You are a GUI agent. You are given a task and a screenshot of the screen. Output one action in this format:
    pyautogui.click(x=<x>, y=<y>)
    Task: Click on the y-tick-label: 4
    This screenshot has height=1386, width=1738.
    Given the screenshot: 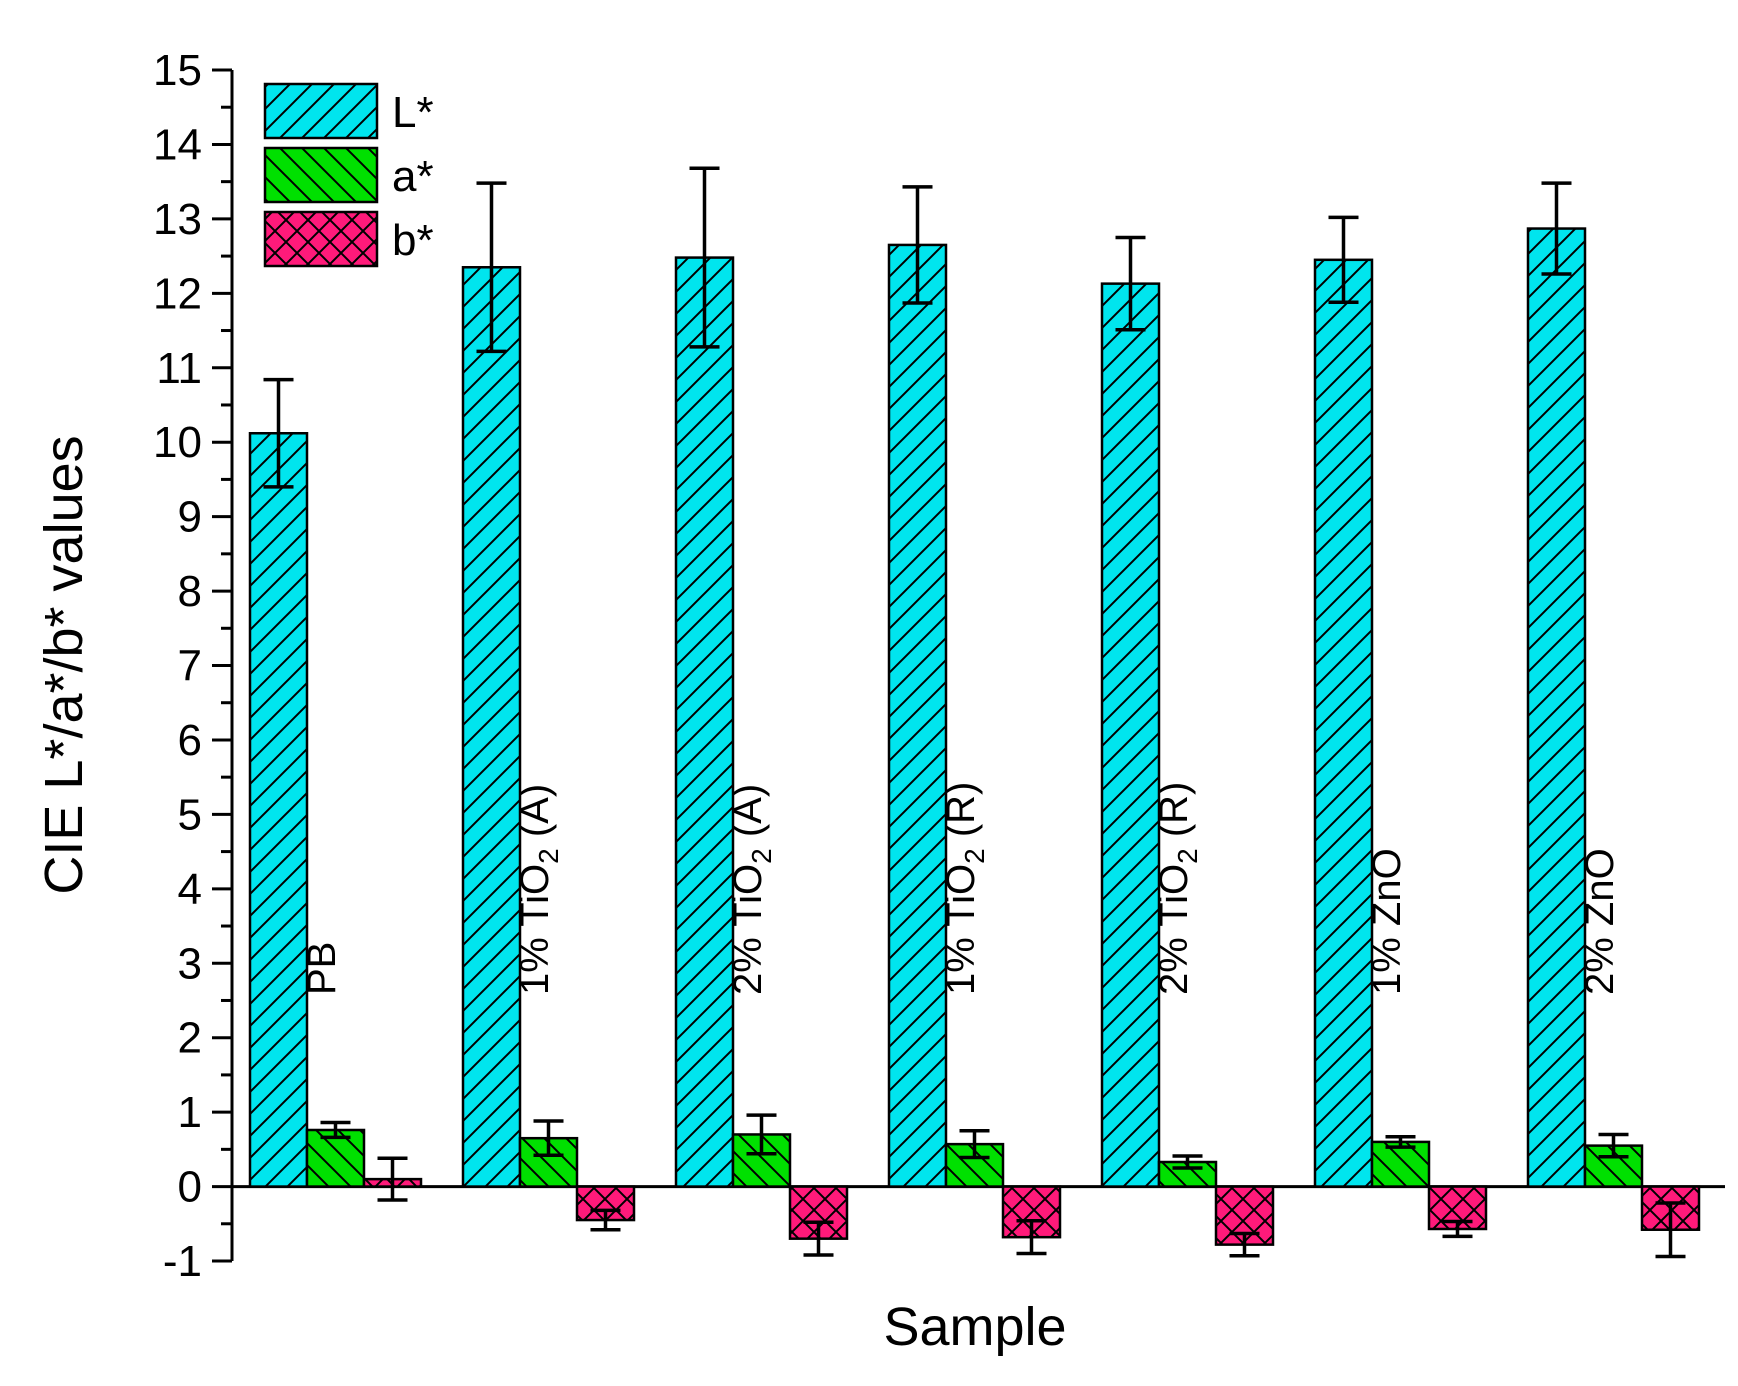 What is the action you would take?
    pyautogui.click(x=190, y=889)
    